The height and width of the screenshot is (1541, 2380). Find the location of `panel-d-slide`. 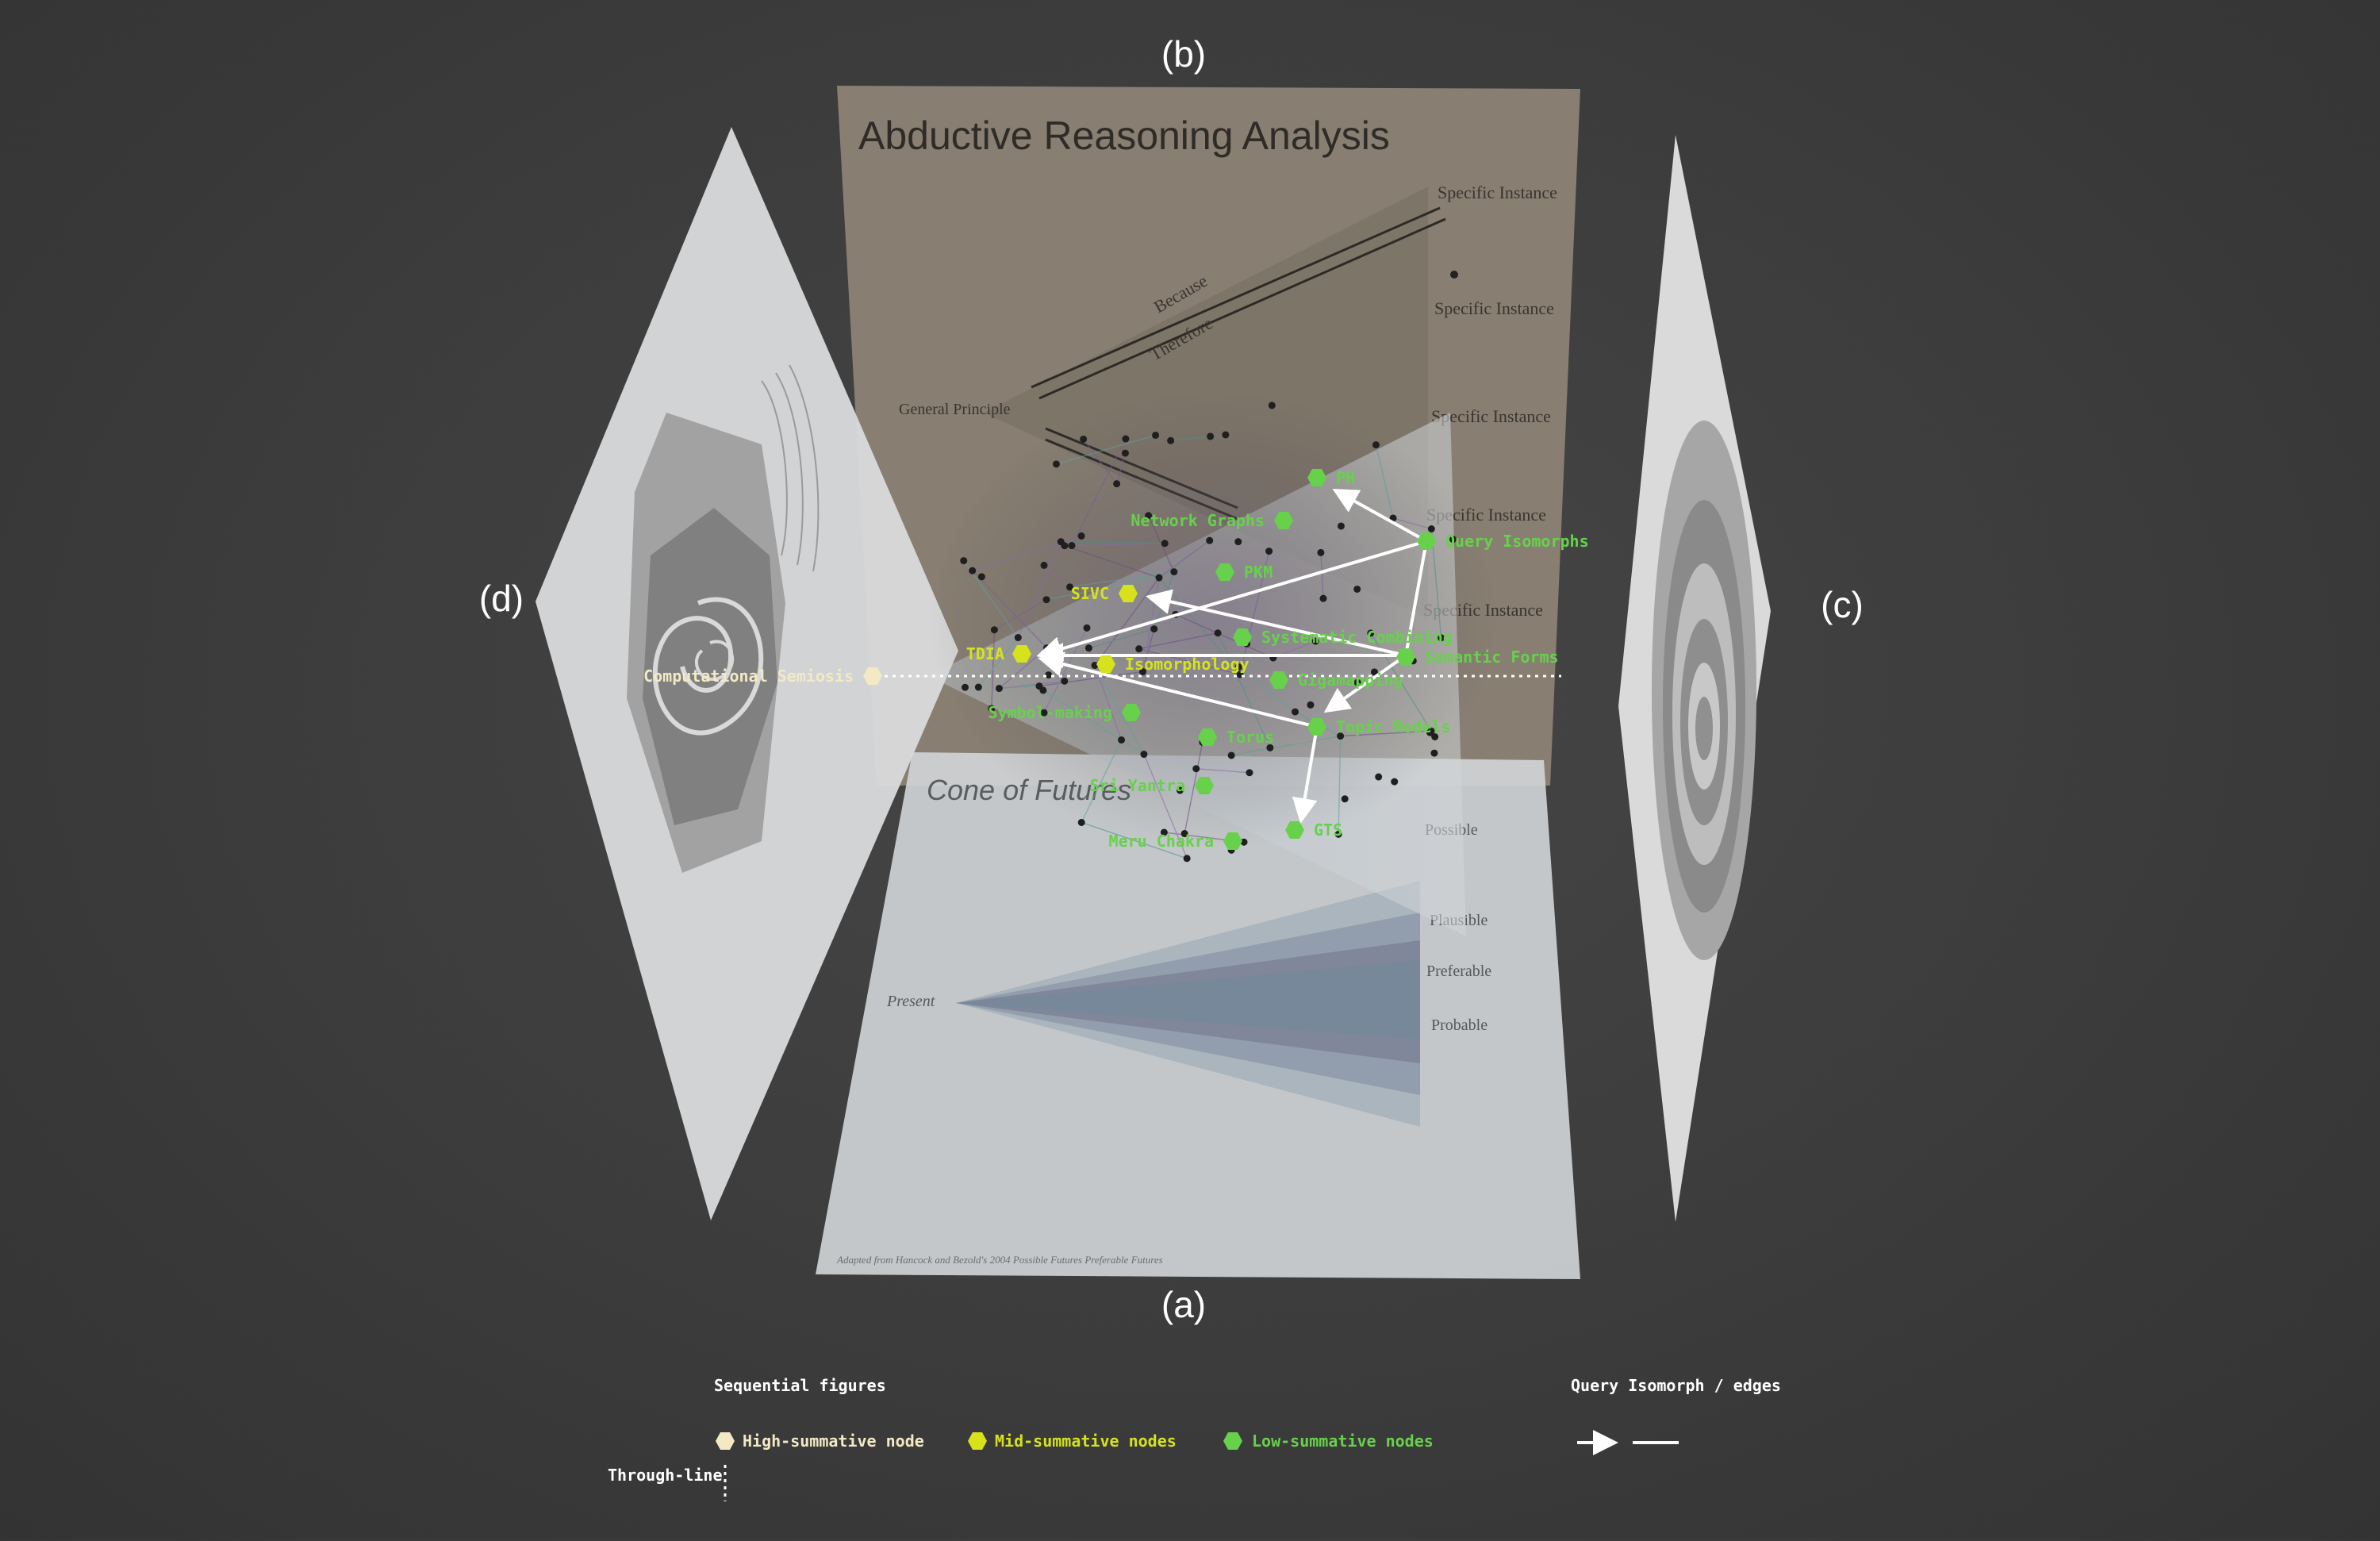

panel-d-slide is located at coordinates (747, 673).